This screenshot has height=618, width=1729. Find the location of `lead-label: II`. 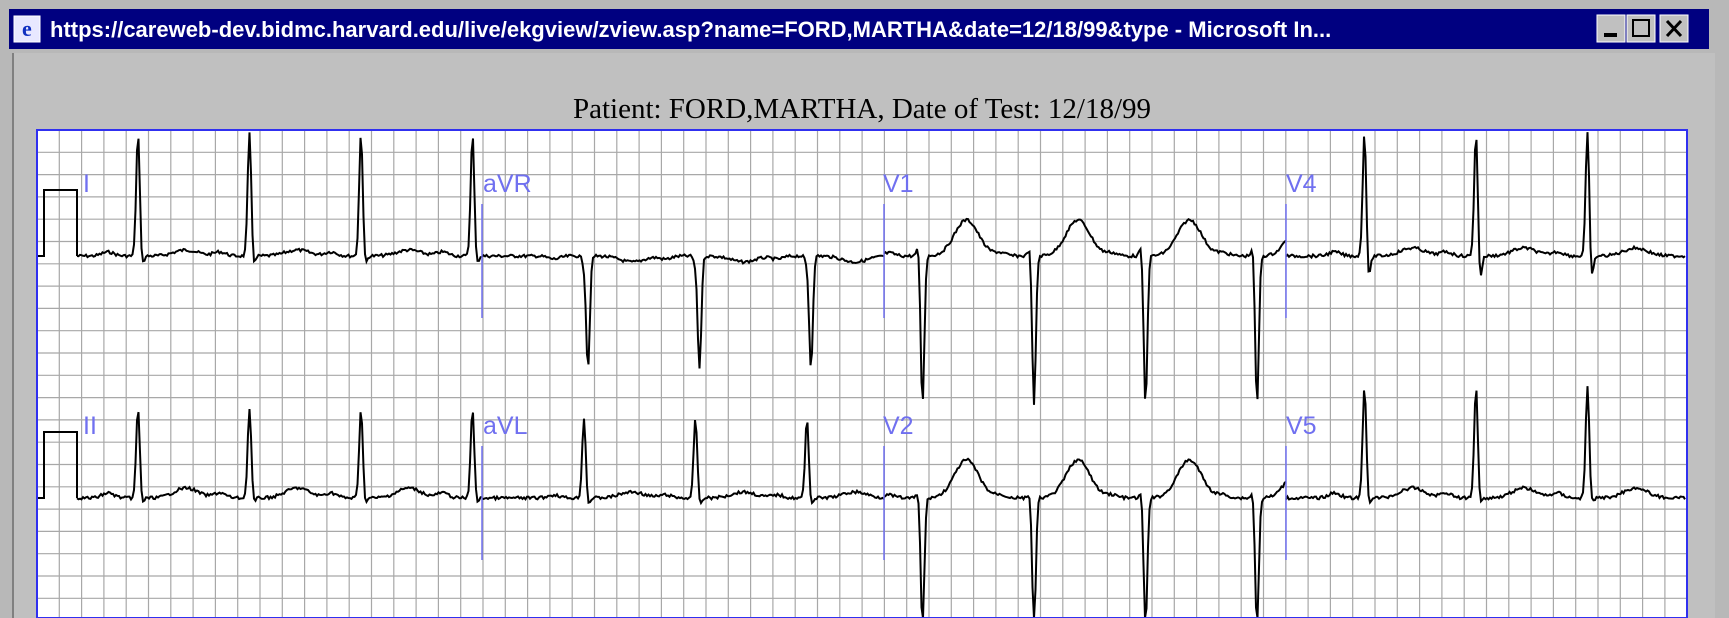

lead-label: II is located at coordinates (90, 426).